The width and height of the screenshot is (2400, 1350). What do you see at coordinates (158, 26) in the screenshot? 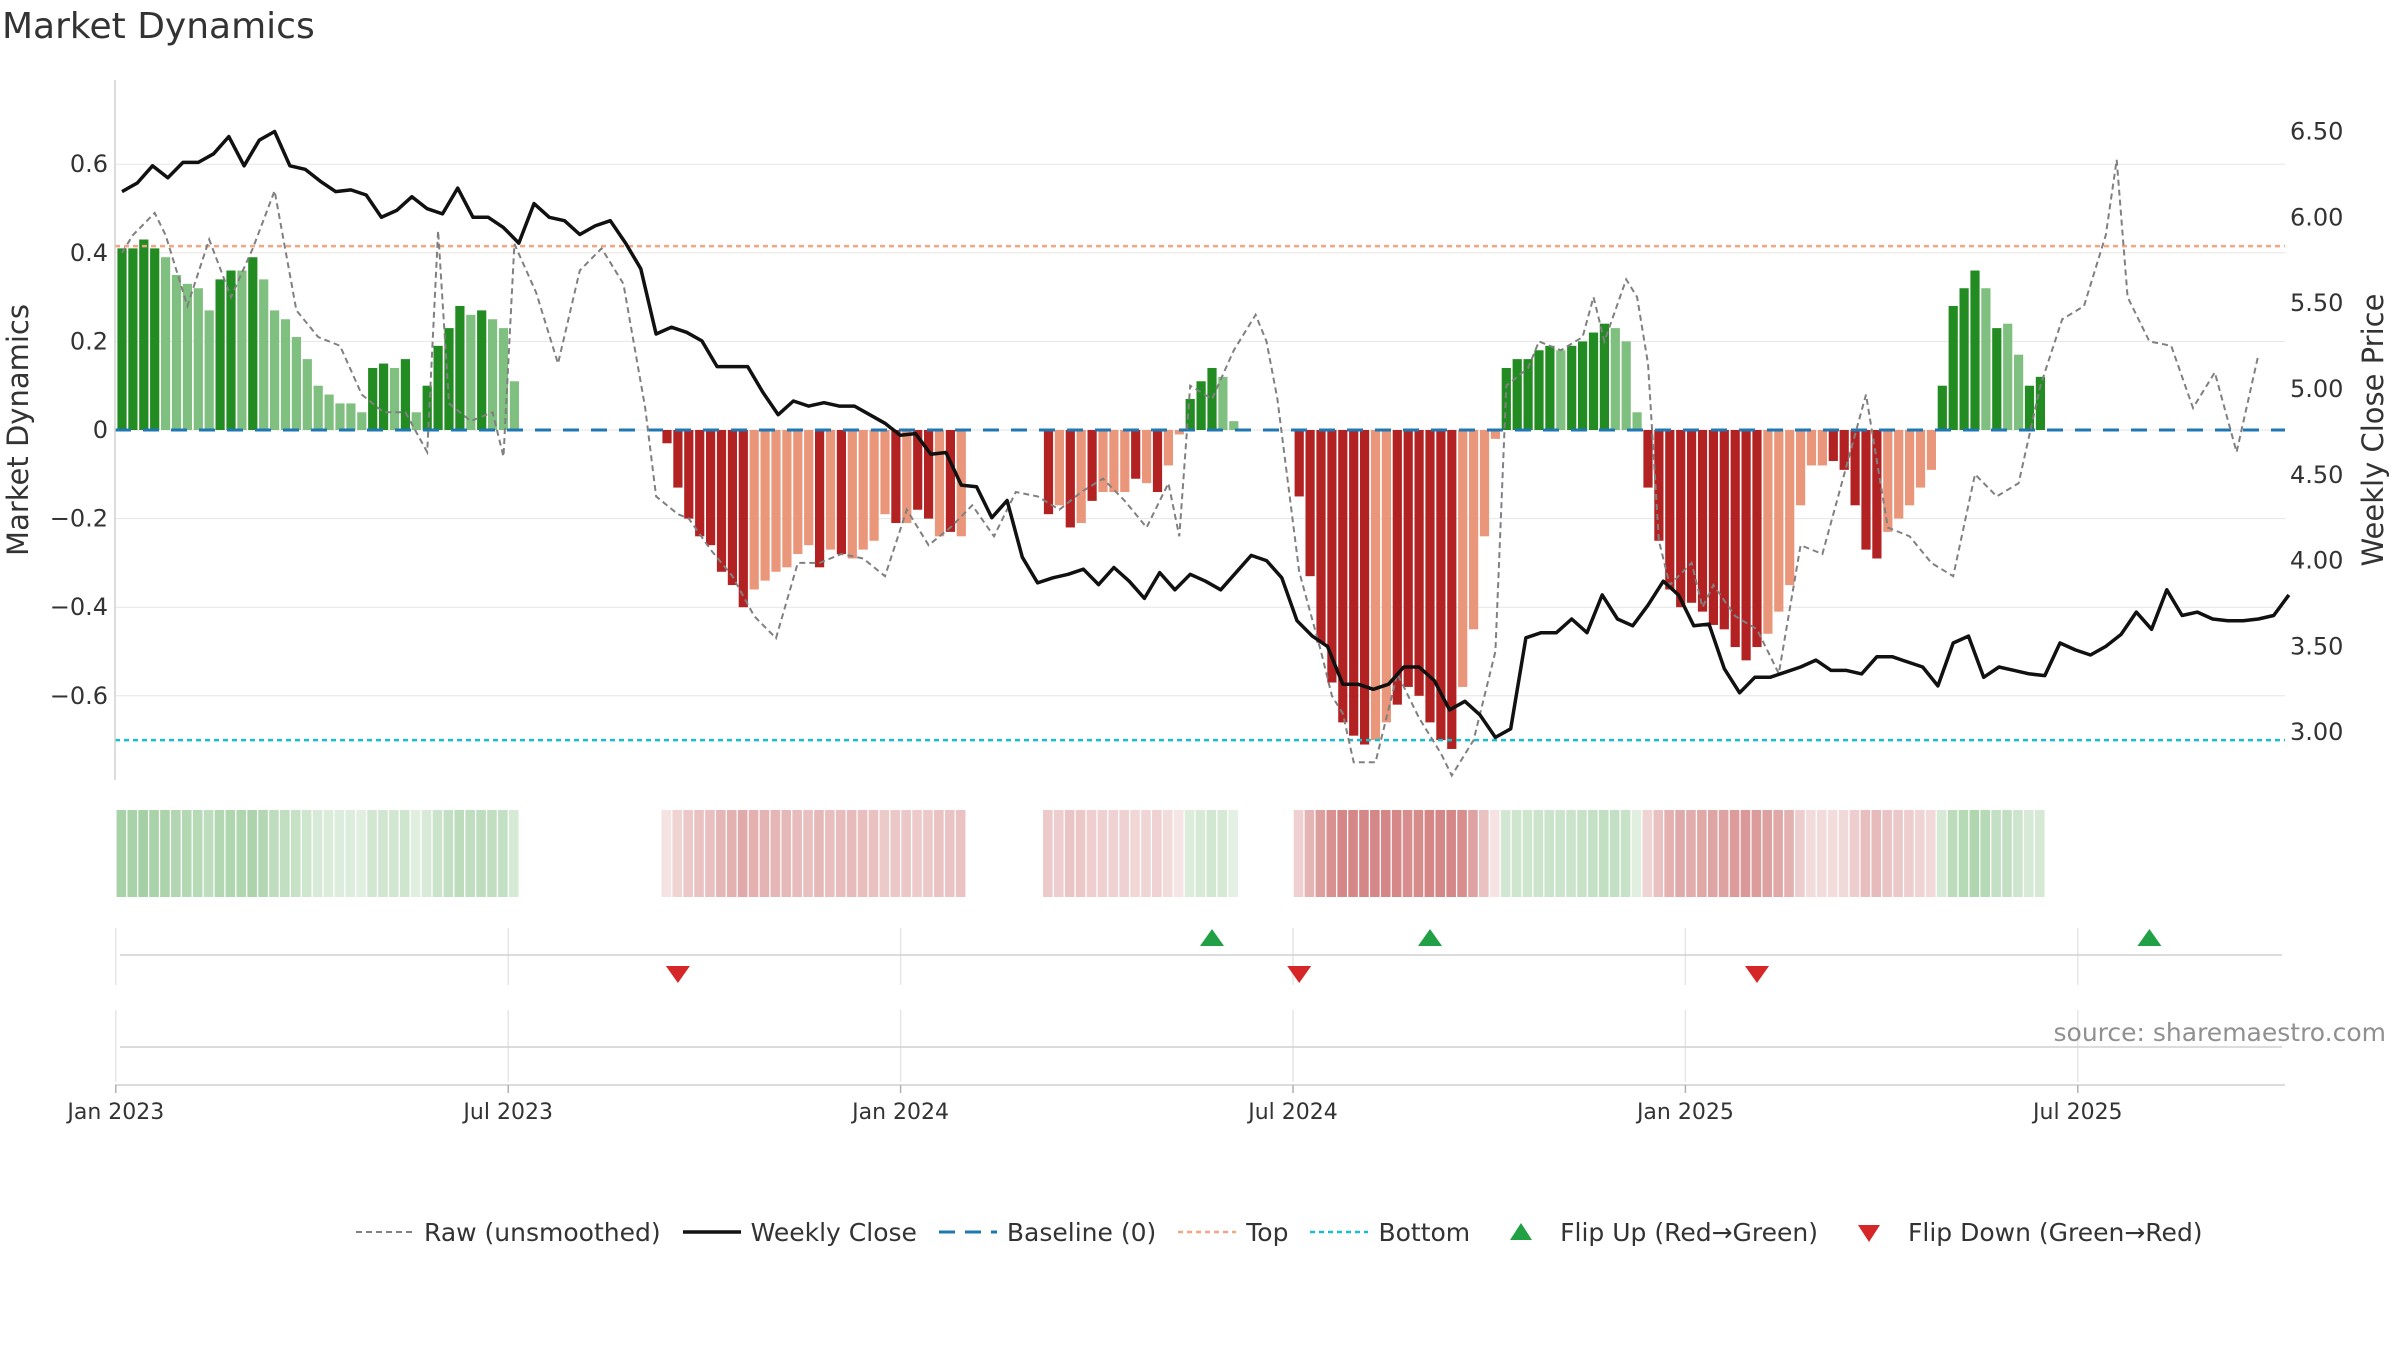
I see `chart-title: Market Dynamics` at bounding box center [158, 26].